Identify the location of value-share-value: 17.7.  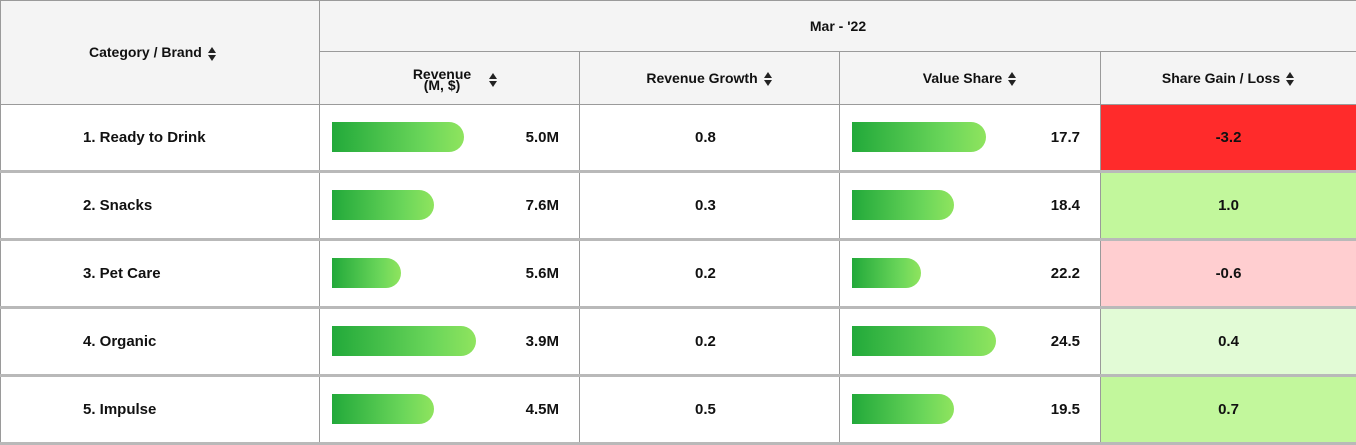
(1065, 137).